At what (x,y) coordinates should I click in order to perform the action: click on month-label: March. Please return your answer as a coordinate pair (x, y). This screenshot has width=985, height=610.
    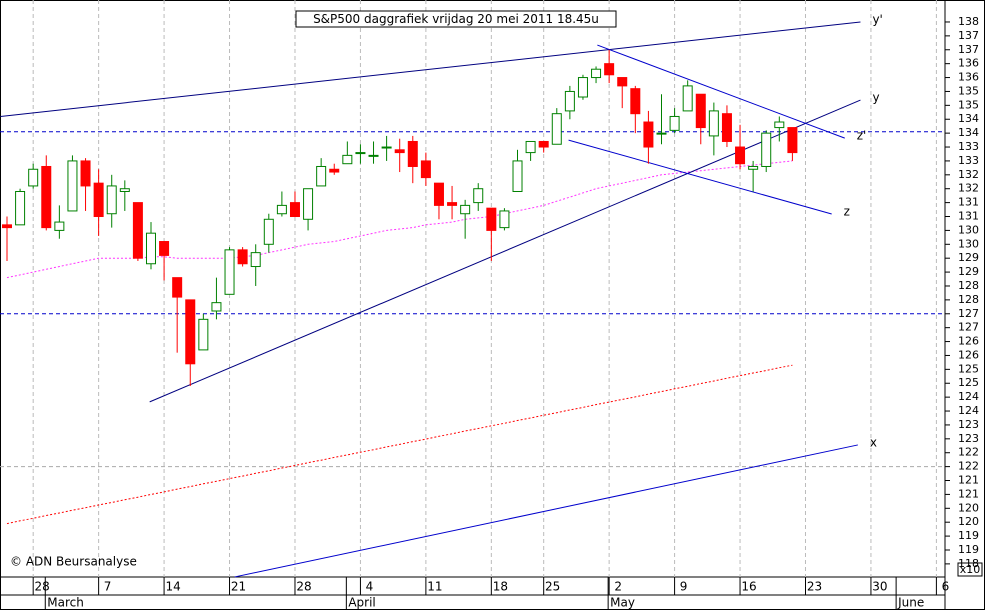
    Looking at the image, I should click on (65, 603).